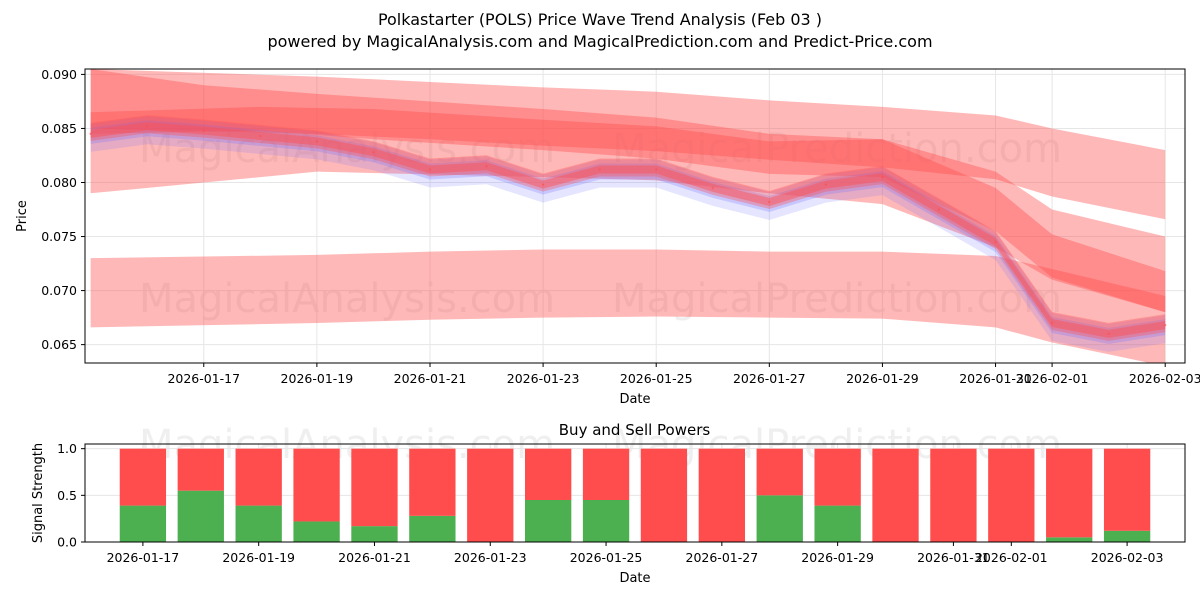 The width and height of the screenshot is (1200, 600). What do you see at coordinates (38, 493) in the screenshot?
I see `power-y-axis-label: Signal Strength` at bounding box center [38, 493].